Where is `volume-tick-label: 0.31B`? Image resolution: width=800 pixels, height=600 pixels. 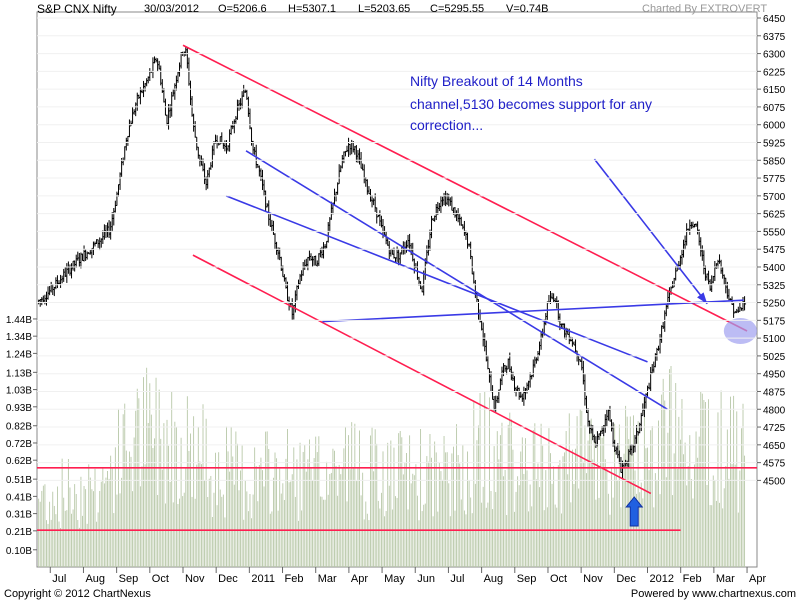 volume-tick-label: 0.31B is located at coordinates (19, 515).